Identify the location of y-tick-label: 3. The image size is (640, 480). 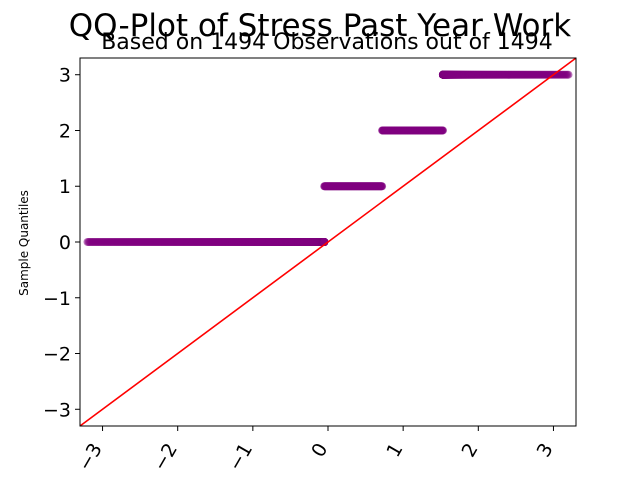
(65, 76).